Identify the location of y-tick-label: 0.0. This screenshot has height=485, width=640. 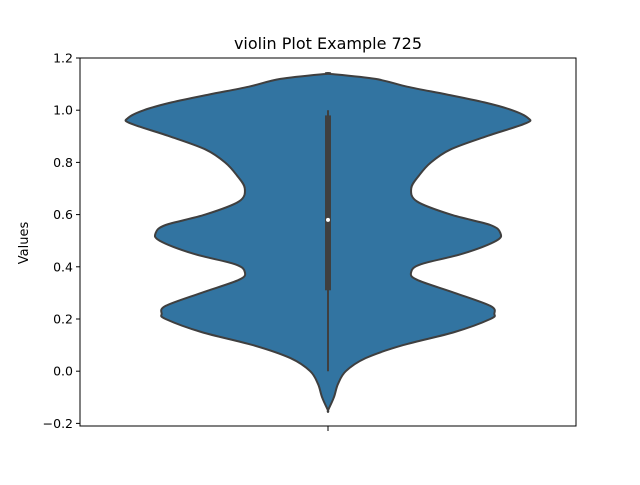
(63, 371).